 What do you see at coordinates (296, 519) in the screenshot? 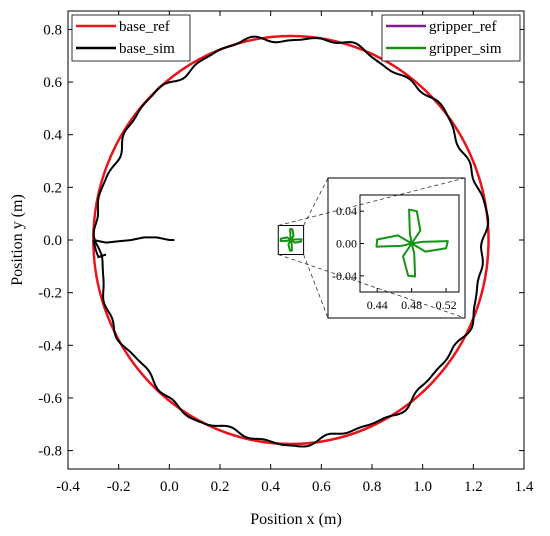
I see `x-axis-title: Position x (m)` at bounding box center [296, 519].